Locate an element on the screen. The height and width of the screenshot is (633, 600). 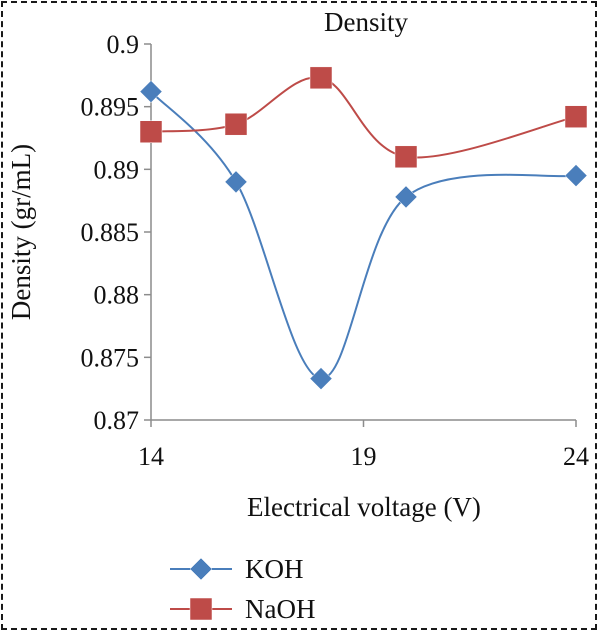
x-axis-ticks: 14 19 24 is located at coordinates (363, 445).